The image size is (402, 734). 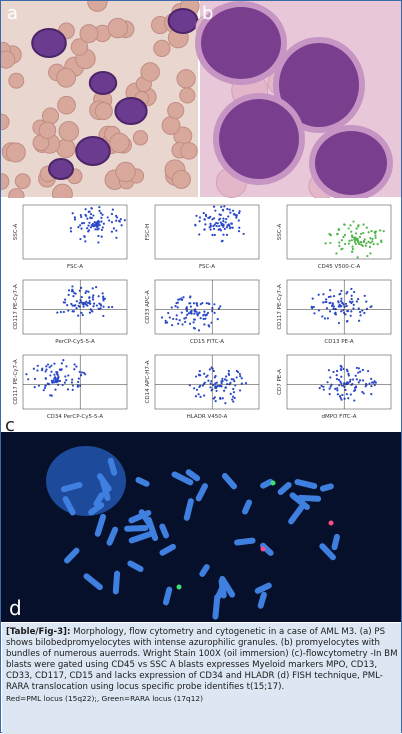 What do you see at coordinates (49, 43) in the screenshot?
I see `blast-cell` at bounding box center [49, 43].